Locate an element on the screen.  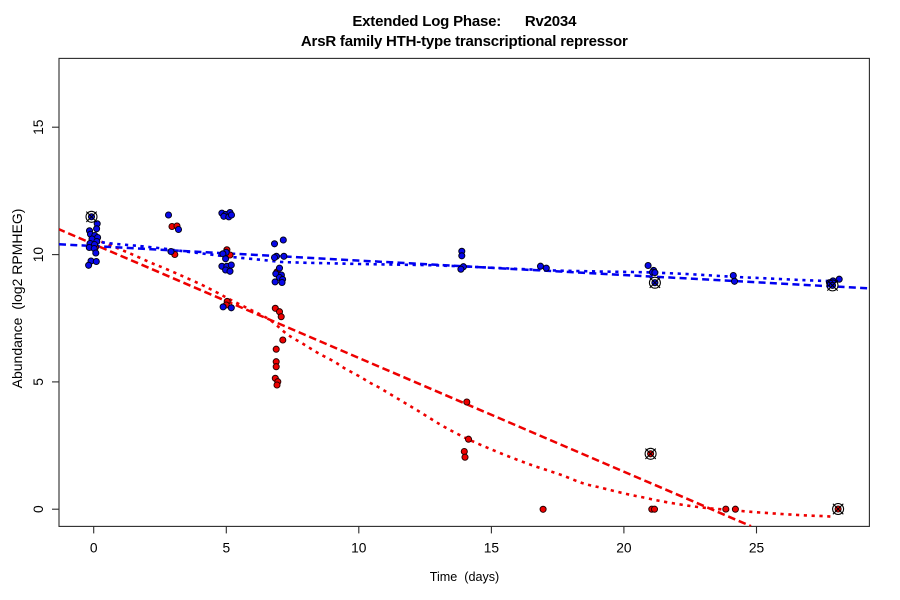
svg-text: Abundance (log2 RPMHEG) is located at coordinates (17, 299).